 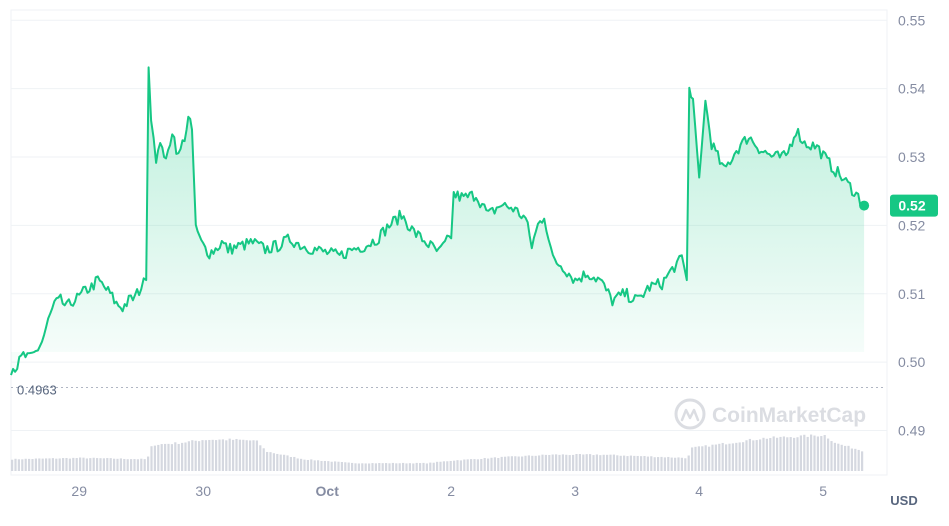 What do you see at coordinates (903, 500) in the screenshot?
I see `currency-label: USD` at bounding box center [903, 500].